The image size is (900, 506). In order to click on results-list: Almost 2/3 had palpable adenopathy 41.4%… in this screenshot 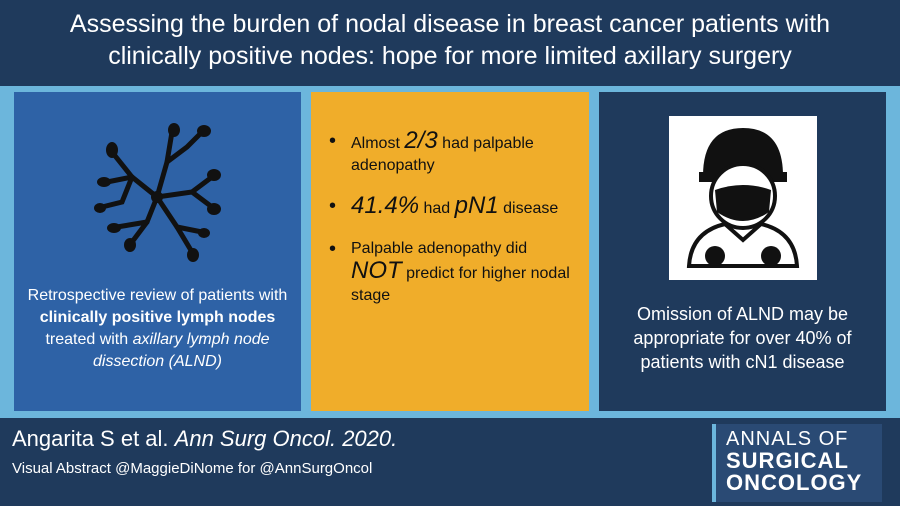, I will do `click(454, 227)`.